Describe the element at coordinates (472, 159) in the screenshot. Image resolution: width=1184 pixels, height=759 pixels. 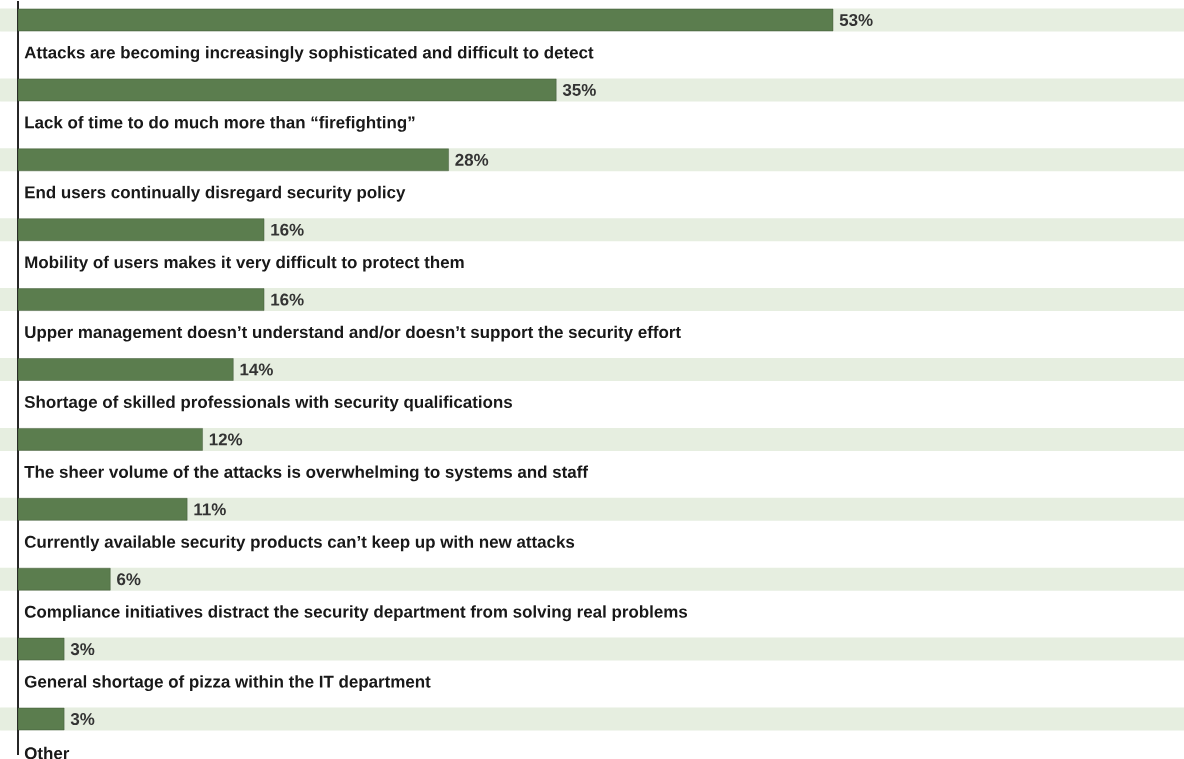
I see `data-label: 28%` at that location.